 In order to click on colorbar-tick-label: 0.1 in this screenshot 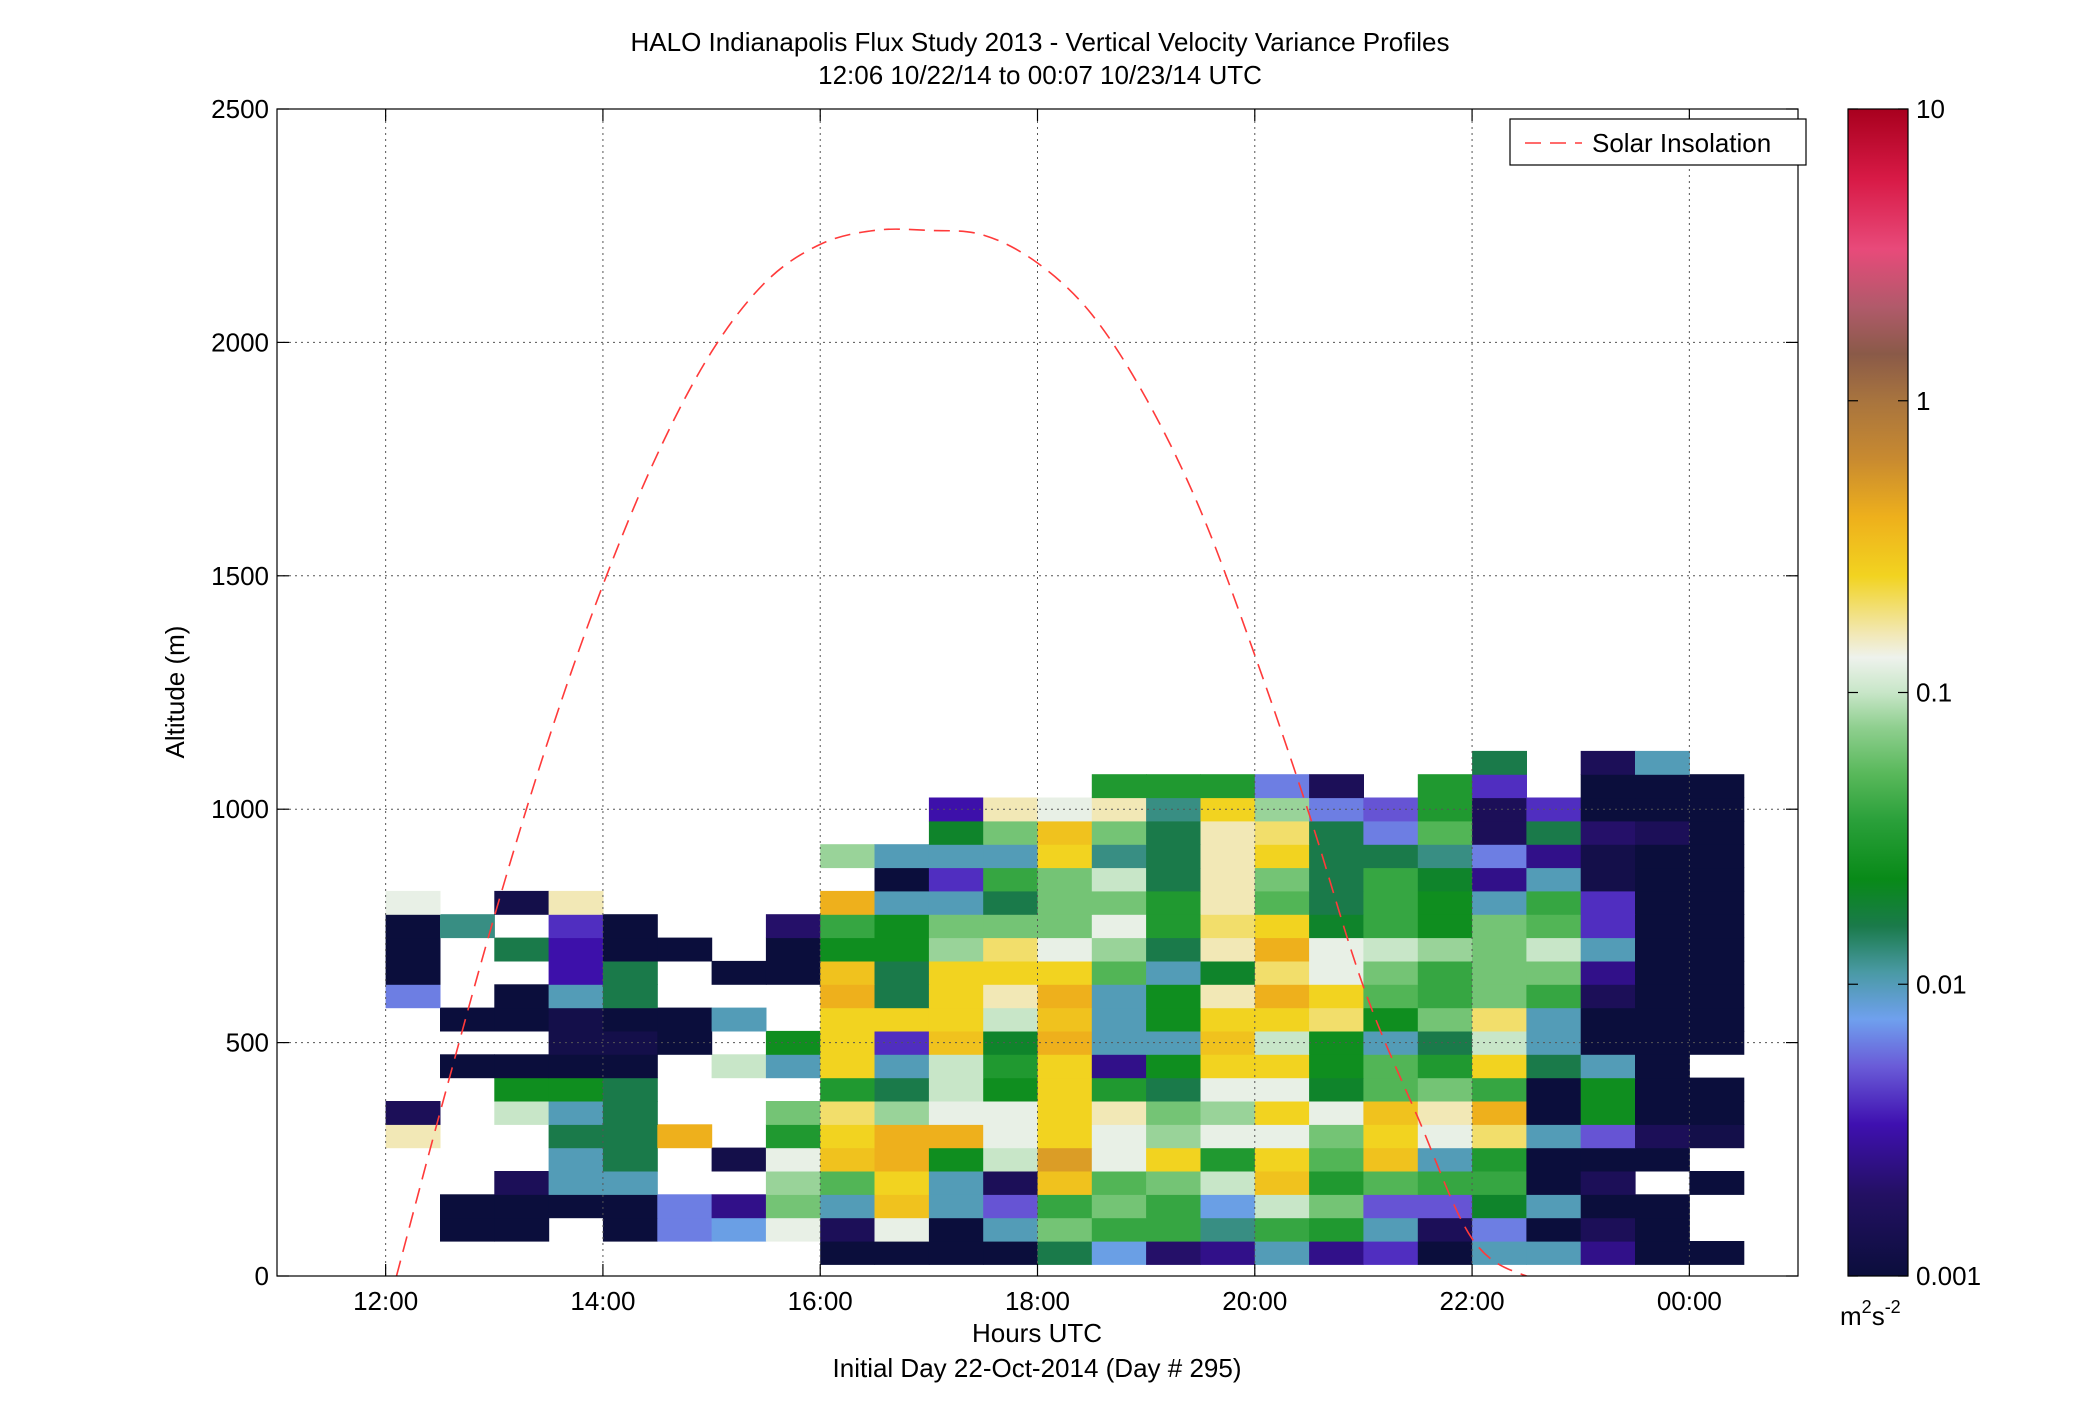, I will do `click(1934, 693)`.